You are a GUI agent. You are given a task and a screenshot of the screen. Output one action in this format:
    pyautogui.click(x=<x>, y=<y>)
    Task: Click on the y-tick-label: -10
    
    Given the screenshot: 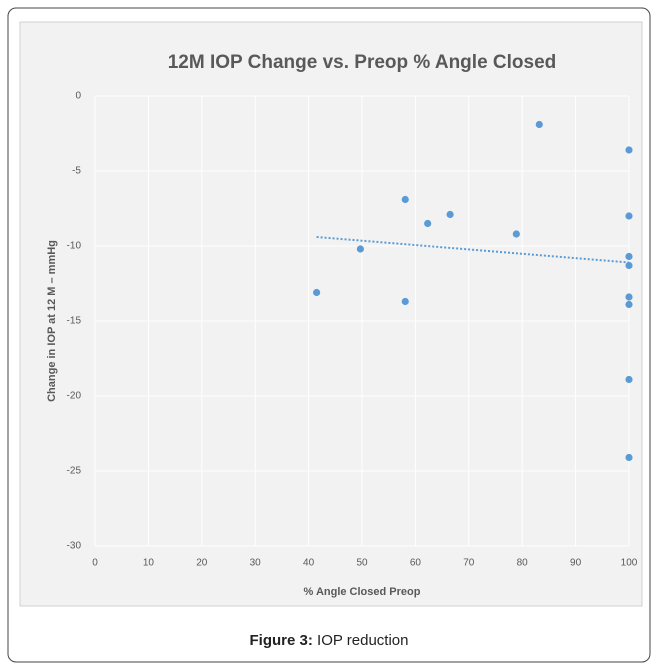 What is the action you would take?
    pyautogui.click(x=74, y=246)
    